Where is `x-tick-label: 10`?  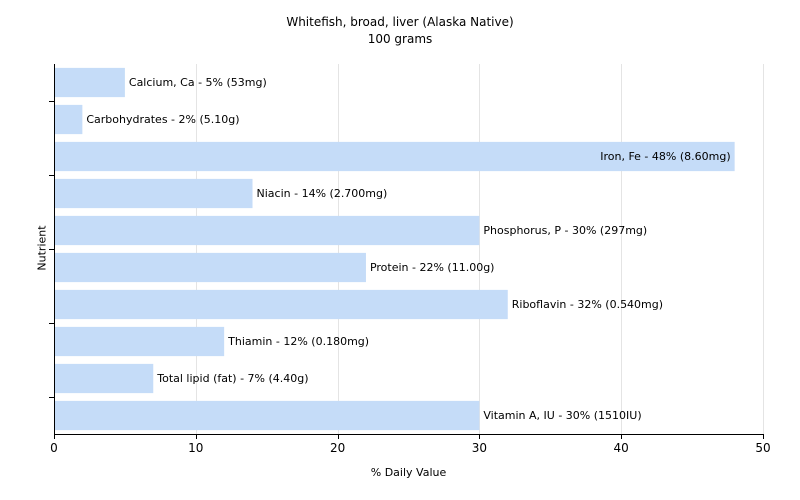 x-tick-label: 10 is located at coordinates (195, 448).